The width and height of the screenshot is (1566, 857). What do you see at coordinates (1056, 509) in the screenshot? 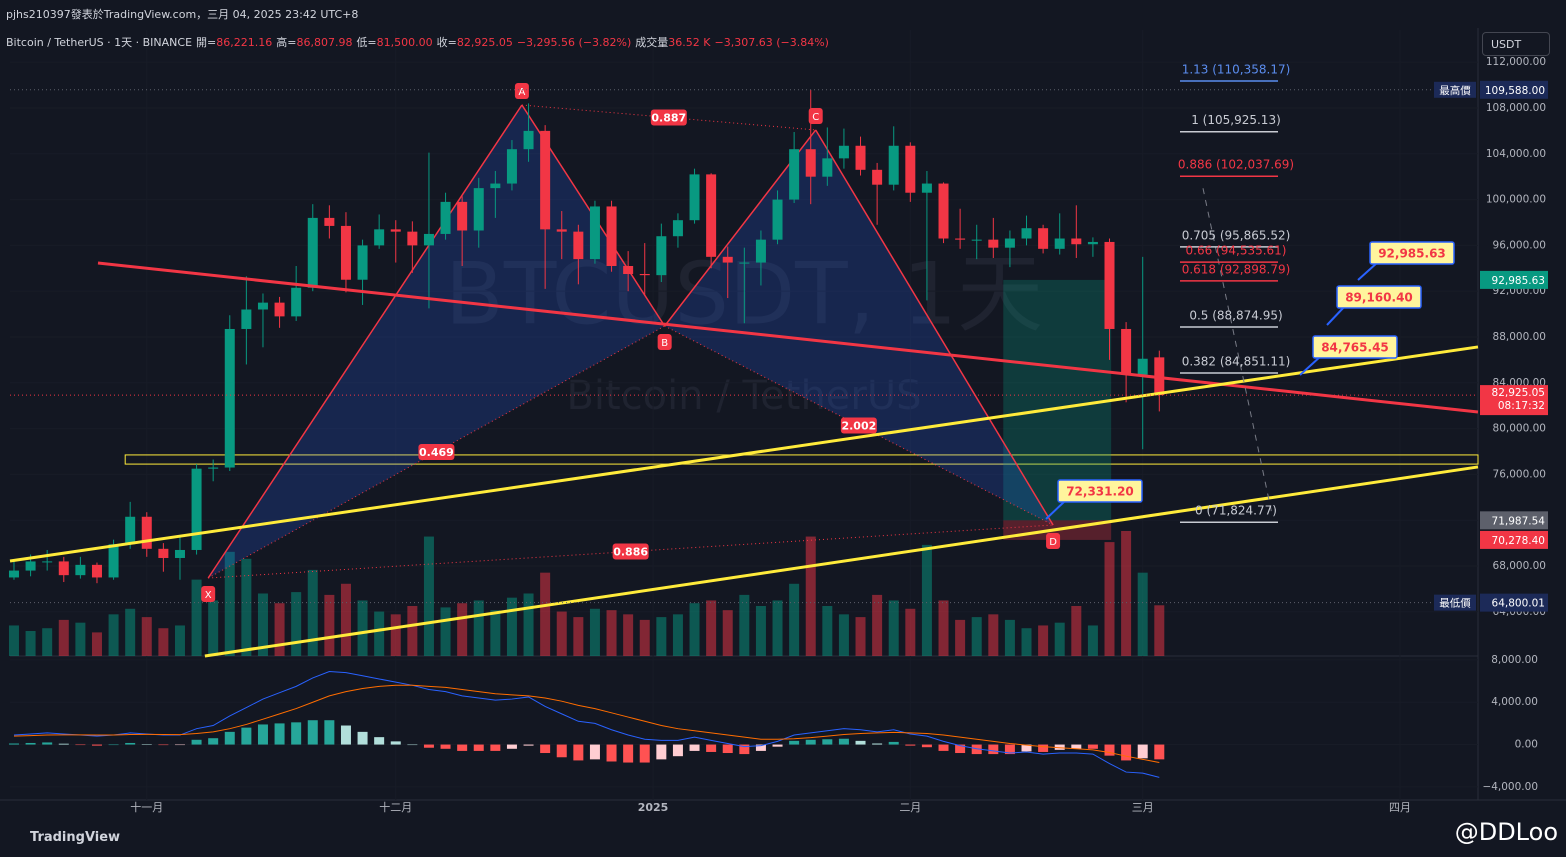
I see `callout-pointer` at bounding box center [1056, 509].